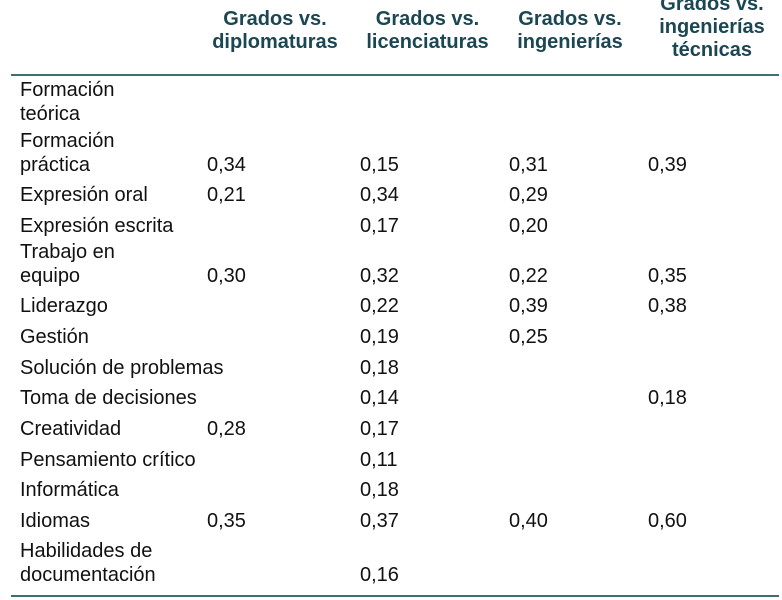  I want to click on row-label: Solución de problemas, so click(122, 368).